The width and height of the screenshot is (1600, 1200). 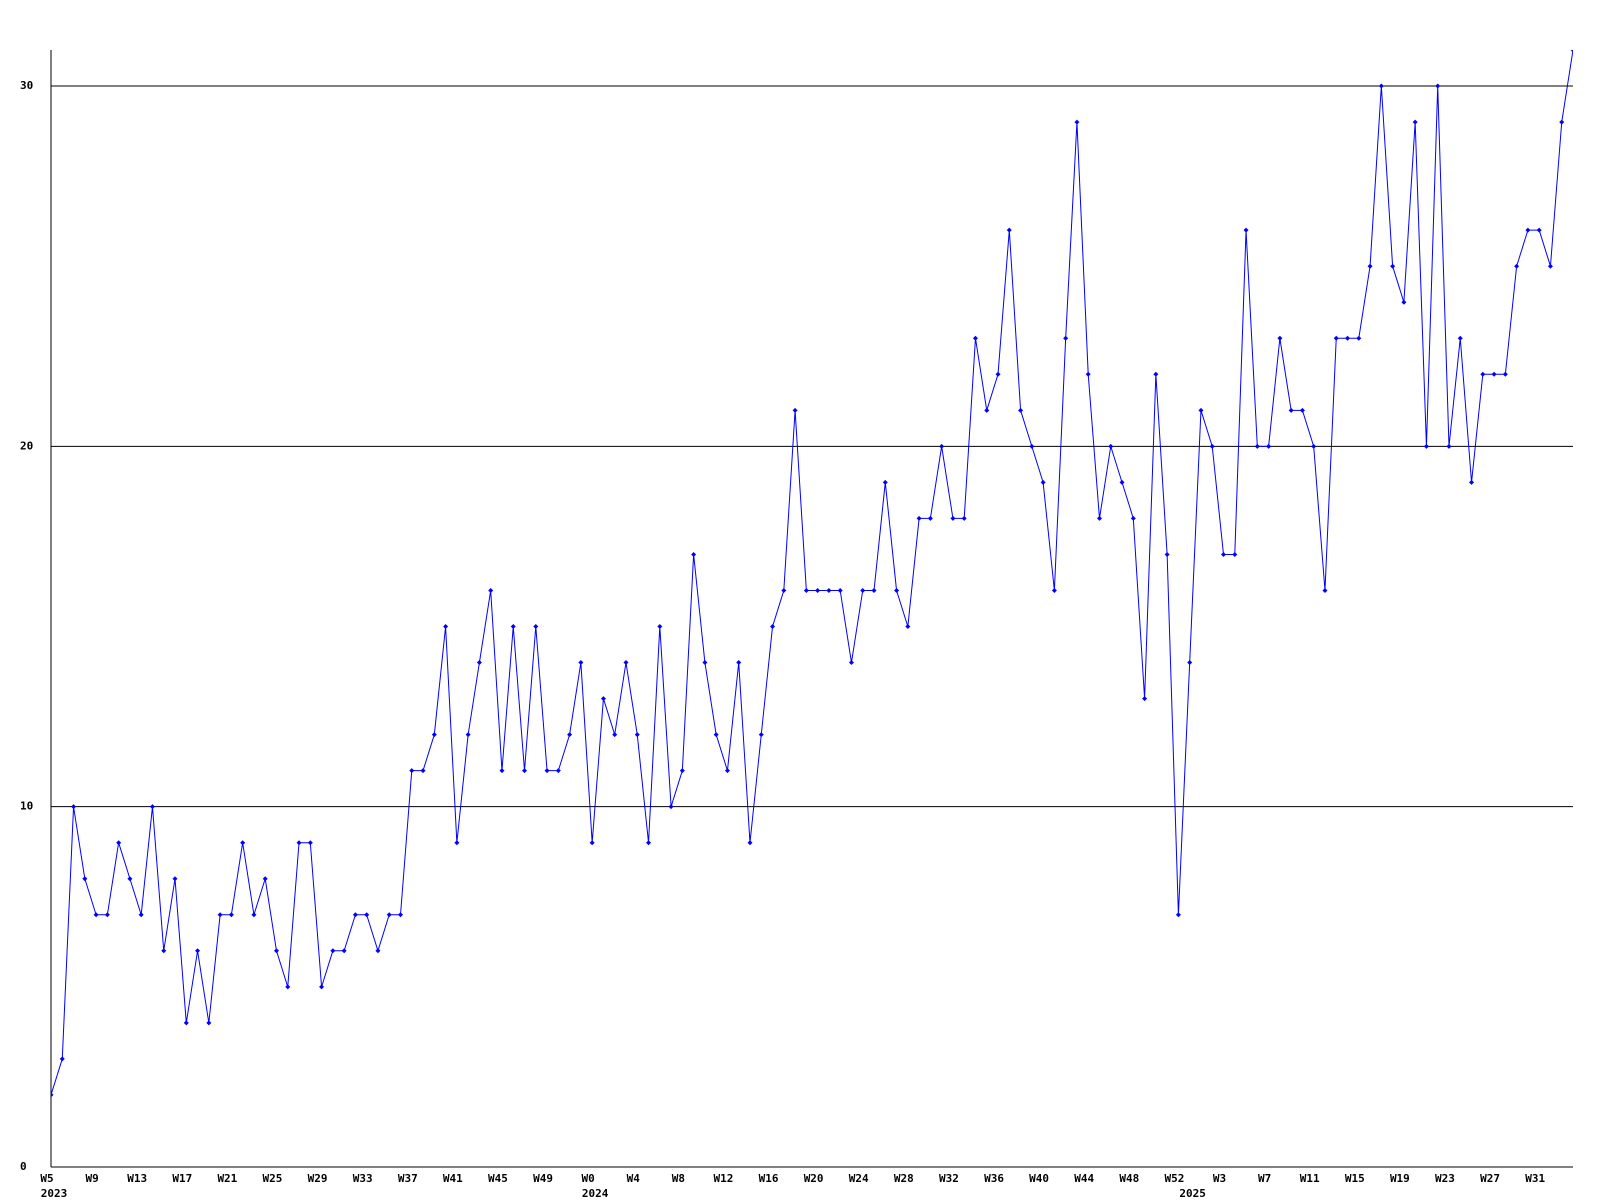 I want to click on x-tick-label: W52, so click(x=1174, y=1178).